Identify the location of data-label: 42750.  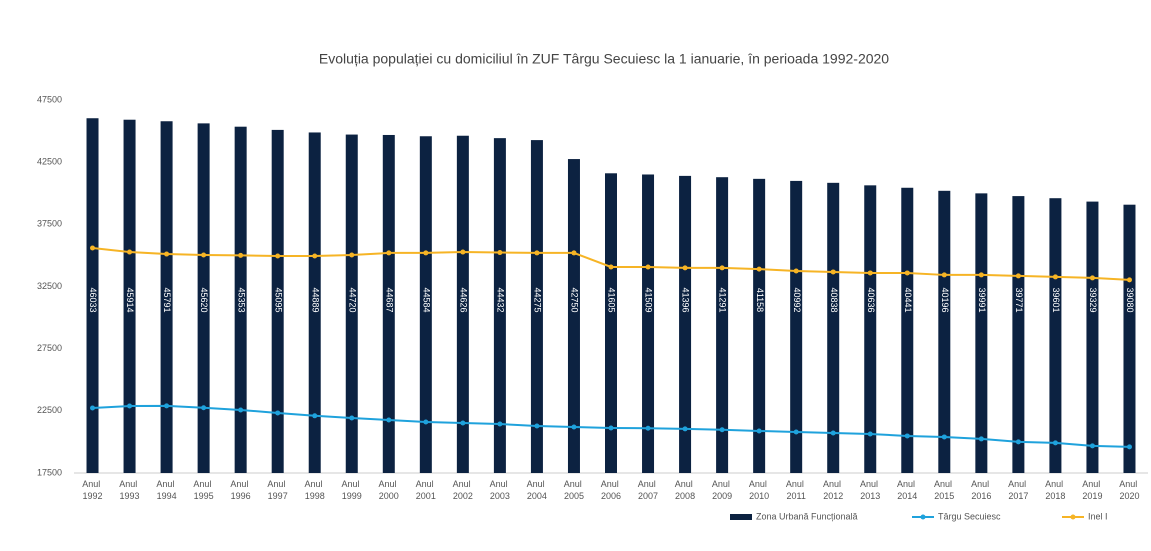
(575, 299).